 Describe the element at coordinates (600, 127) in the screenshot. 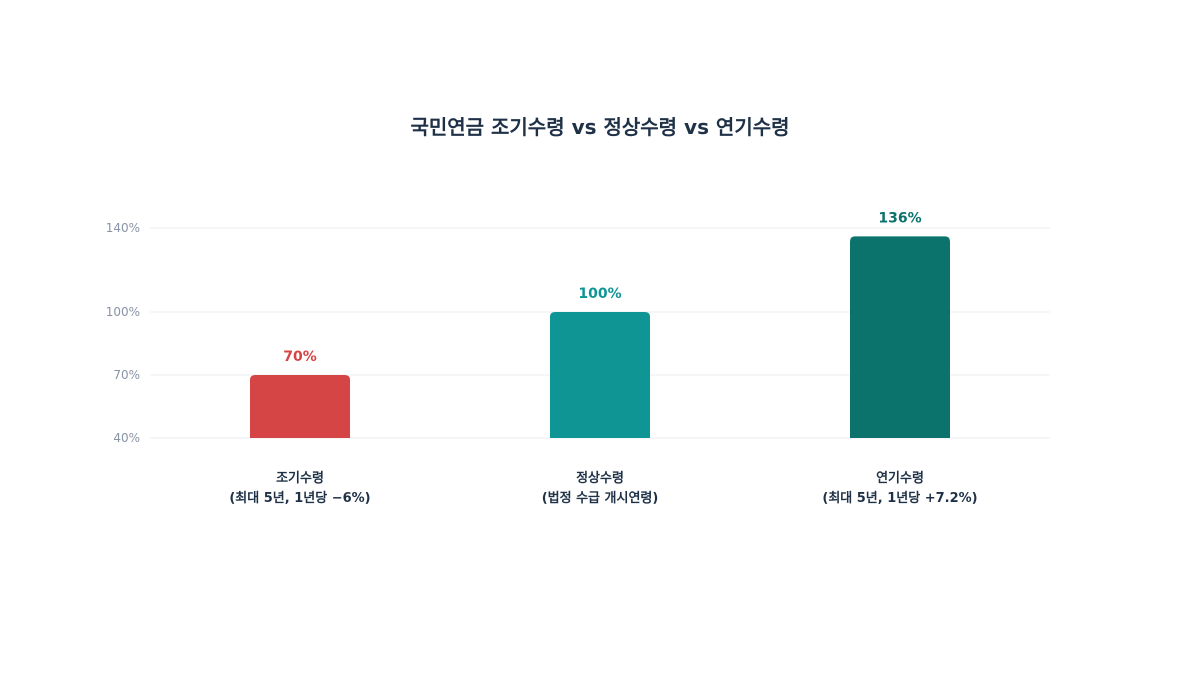

I see `chart-title: 국민연금 조기수령 vs 정상수령 vs 연기수령` at that location.